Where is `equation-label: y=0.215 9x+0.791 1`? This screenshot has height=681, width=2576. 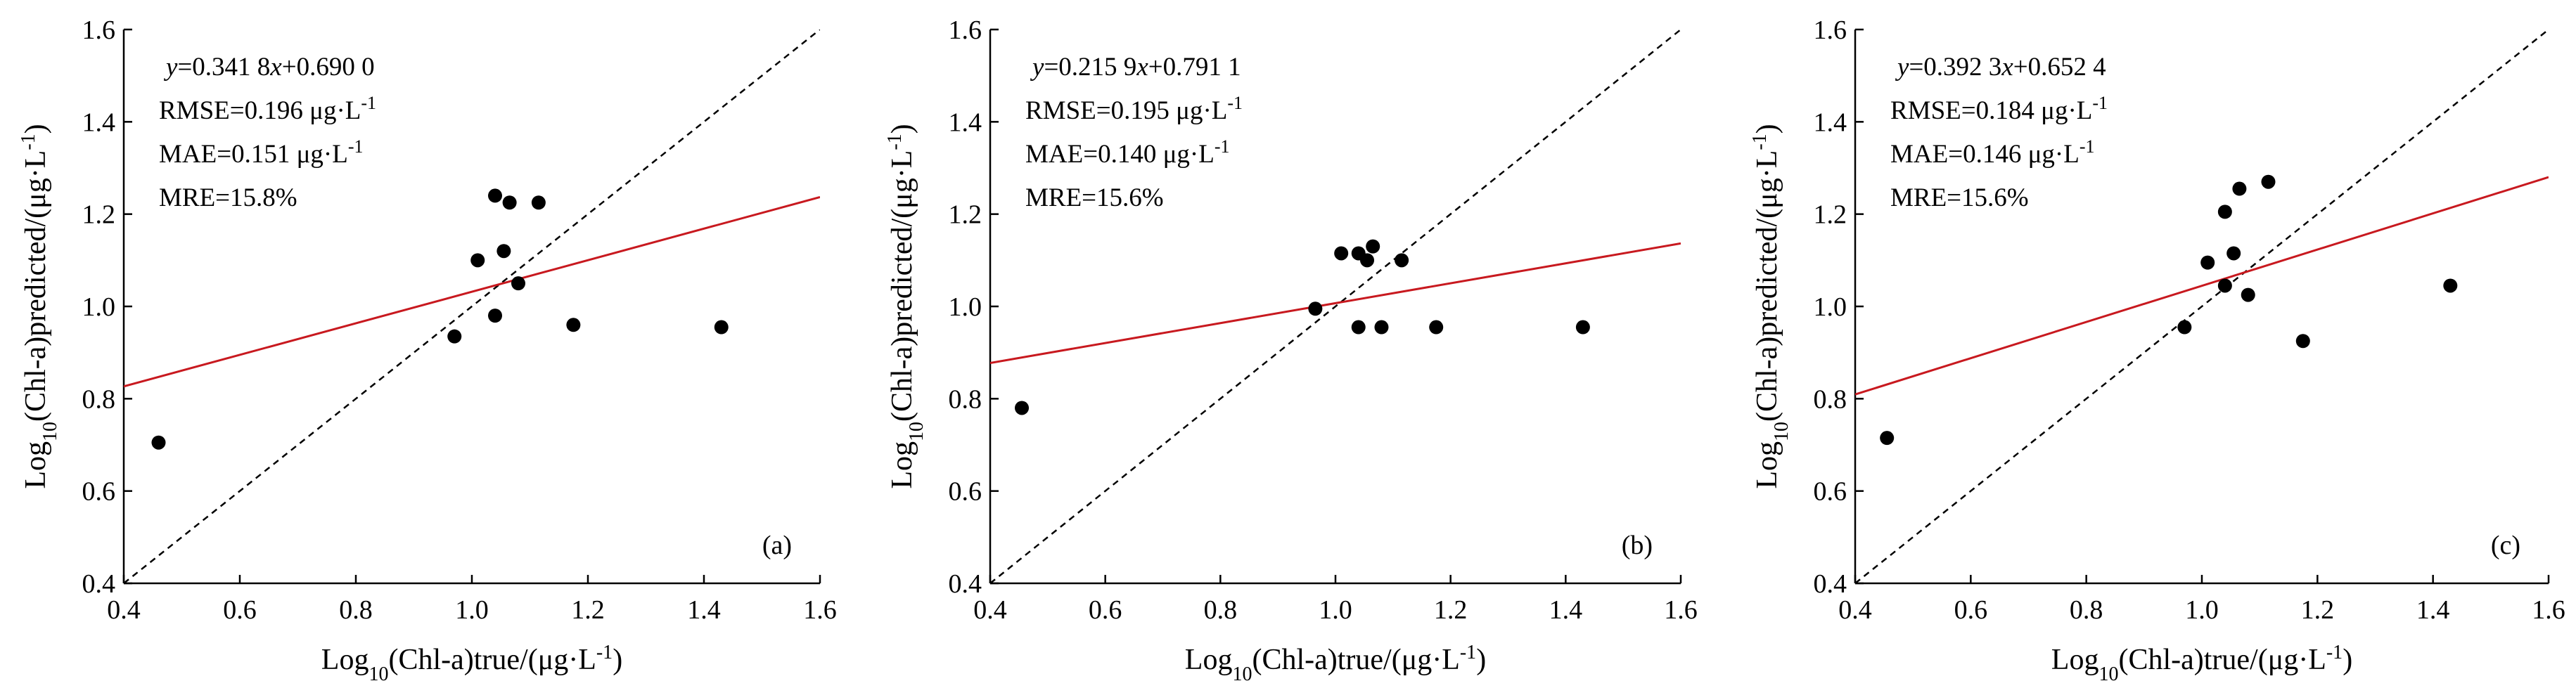 equation-label: y=0.215 9x+0.791 1 is located at coordinates (1135, 67).